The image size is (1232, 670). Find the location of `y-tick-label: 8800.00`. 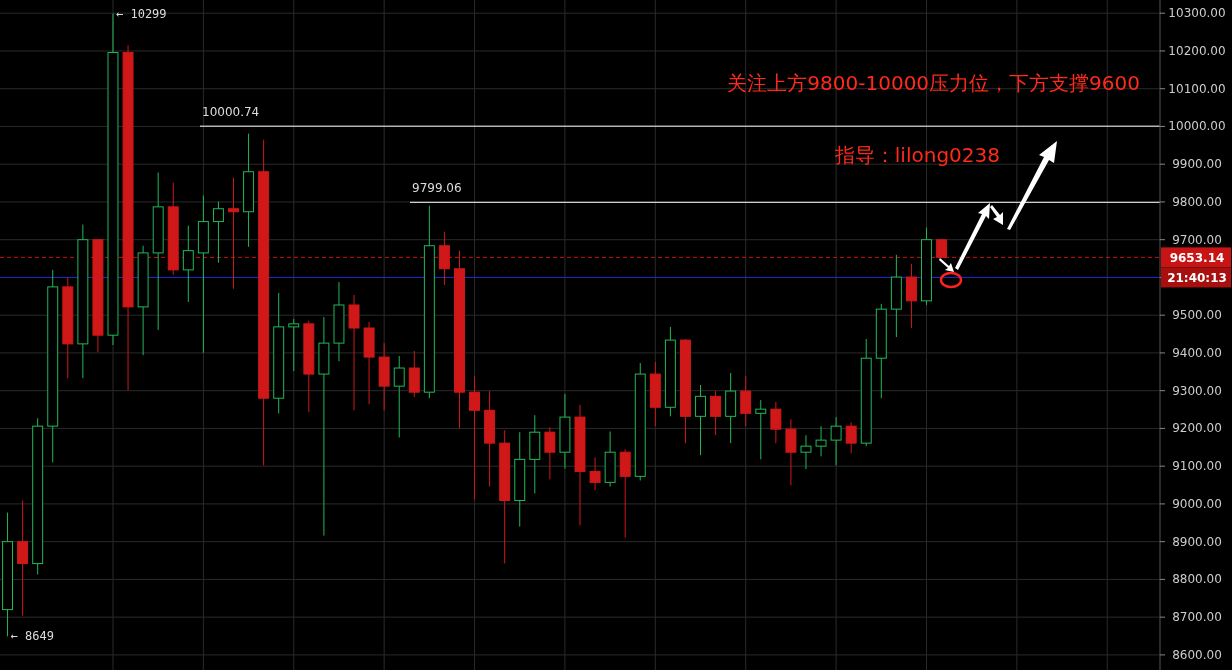

y-tick-label: 8800.00 is located at coordinates (1197, 579).